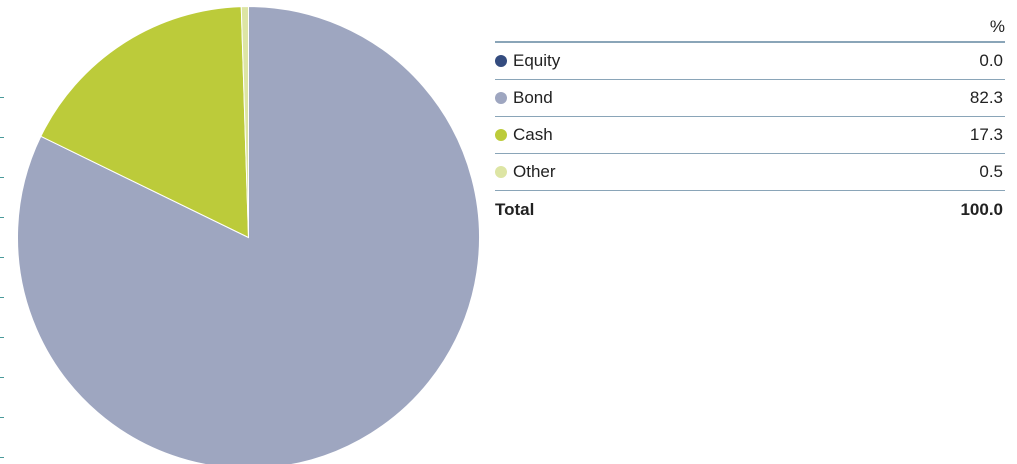  What do you see at coordinates (533, 97) in the screenshot?
I see `row-label-text: Bond` at bounding box center [533, 97].